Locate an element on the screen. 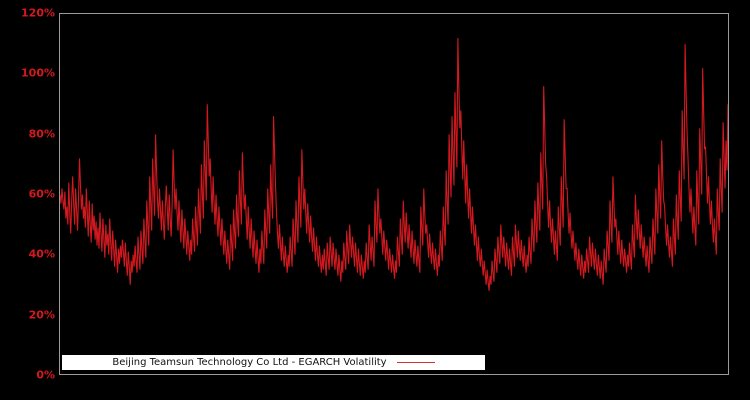  ytick-label-0: 0% is located at coordinates (45, 375).